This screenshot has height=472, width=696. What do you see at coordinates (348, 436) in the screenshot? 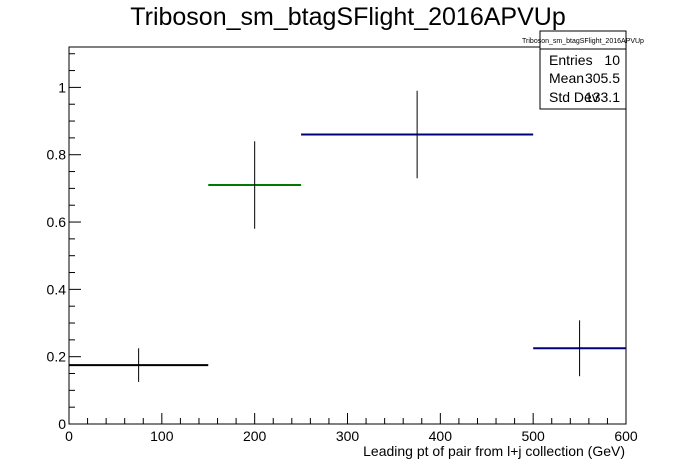
I see `x-tick-label: 300` at bounding box center [348, 436].